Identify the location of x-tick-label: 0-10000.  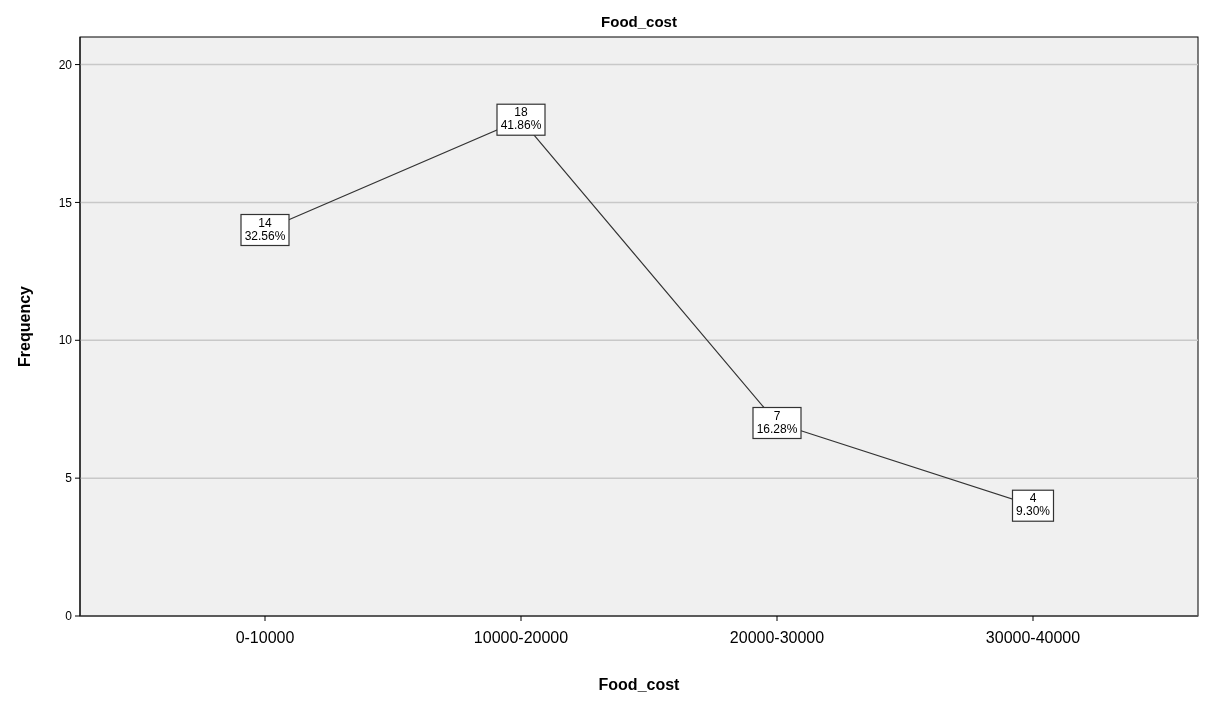
(265, 637).